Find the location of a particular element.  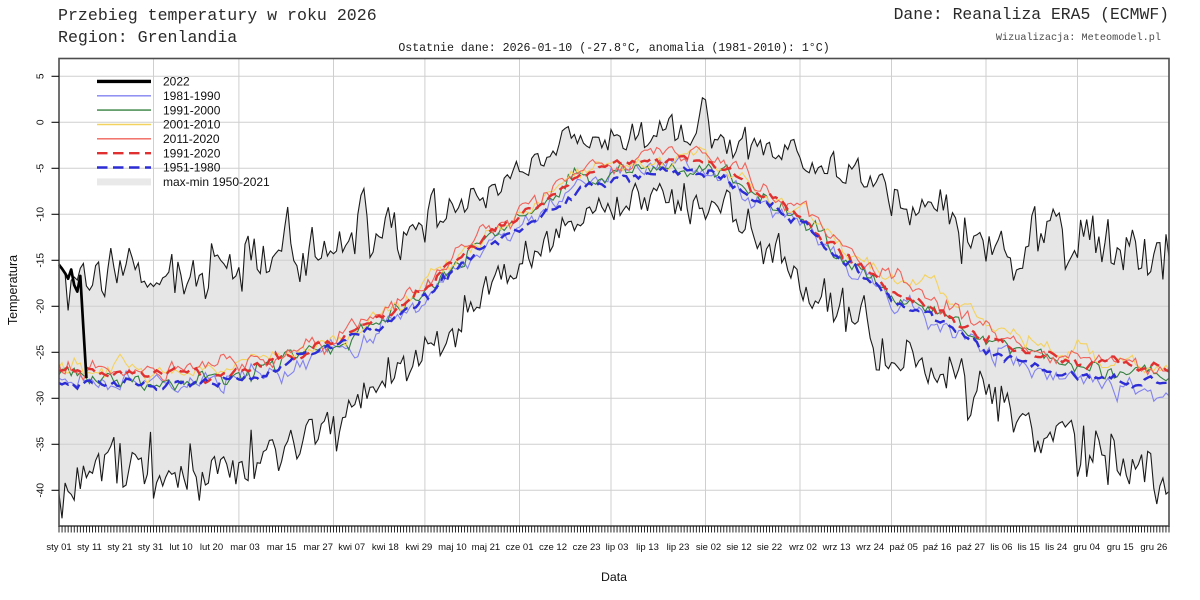

svg-text: maj 21 is located at coordinates (486, 547).